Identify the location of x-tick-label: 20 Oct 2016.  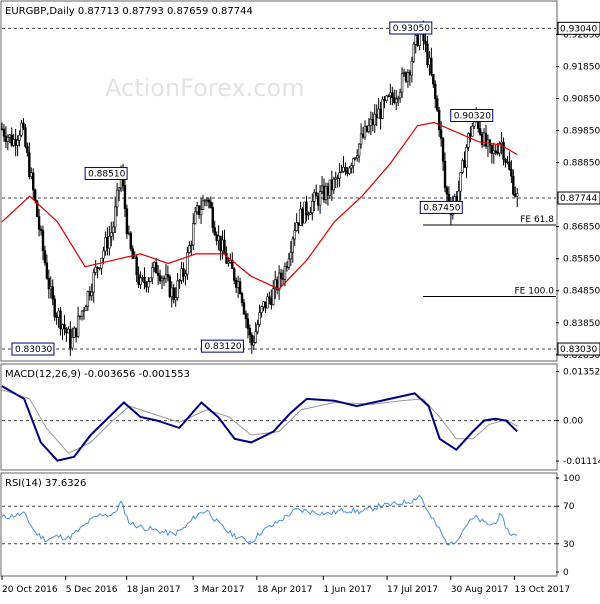
(30, 590).